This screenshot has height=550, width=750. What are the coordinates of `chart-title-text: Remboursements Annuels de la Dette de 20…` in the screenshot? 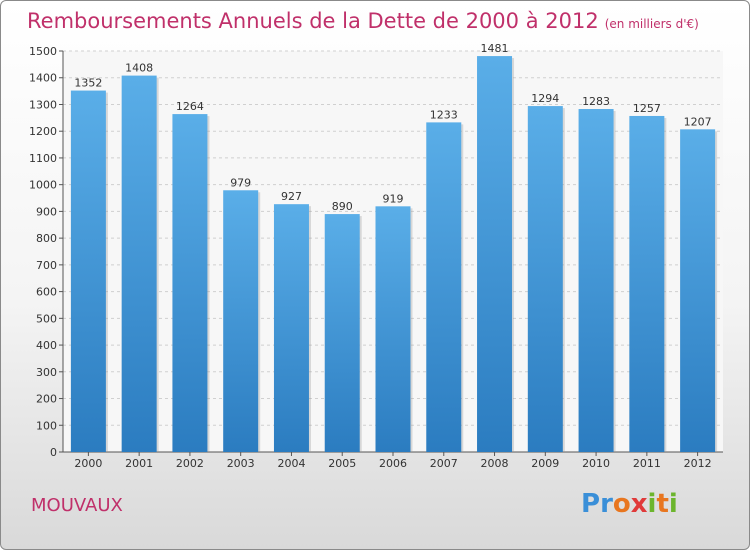 It's located at (313, 21).